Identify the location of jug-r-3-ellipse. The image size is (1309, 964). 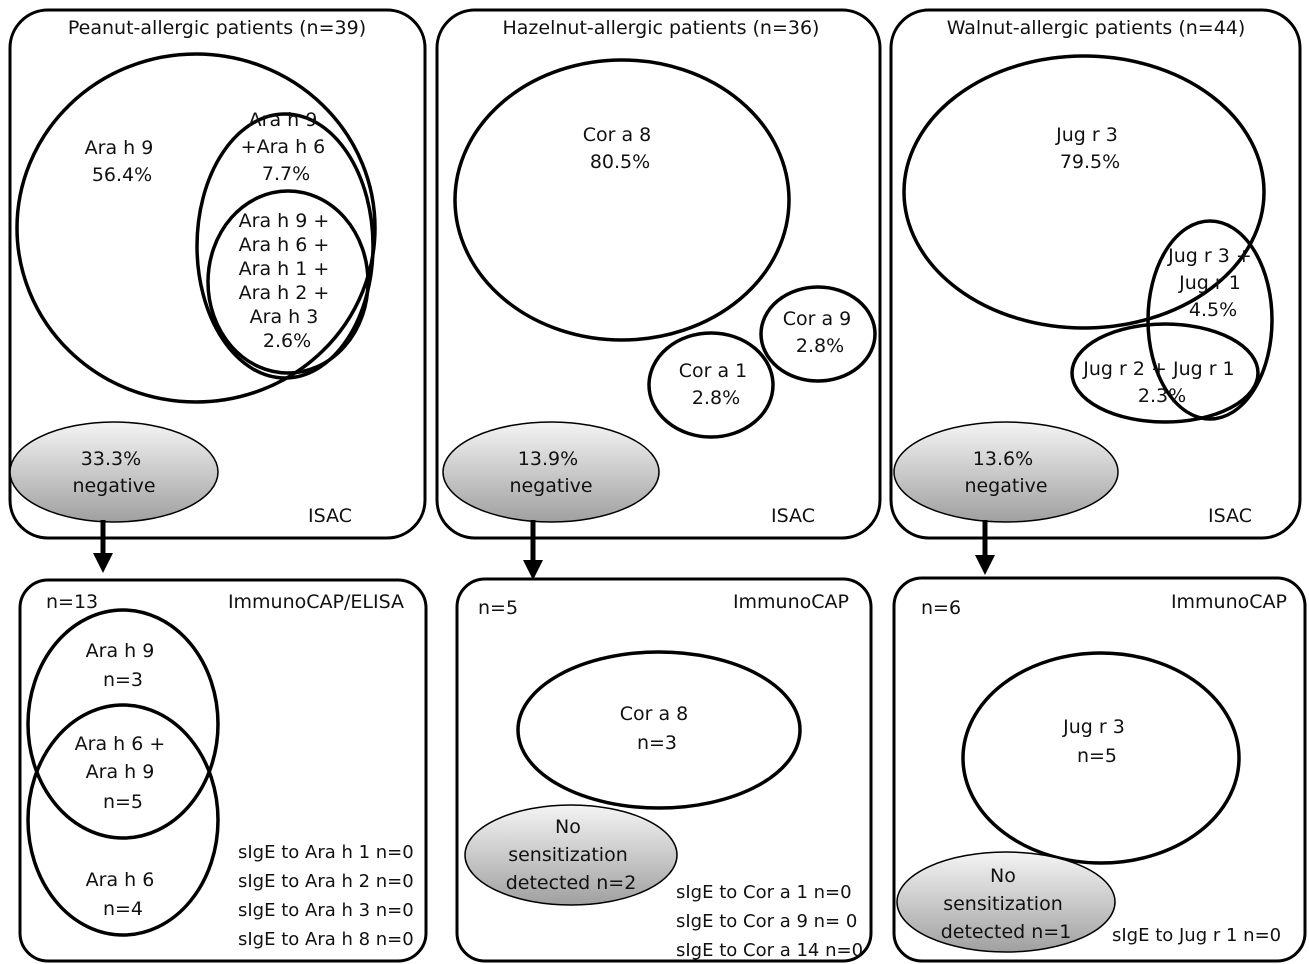
(1084, 192).